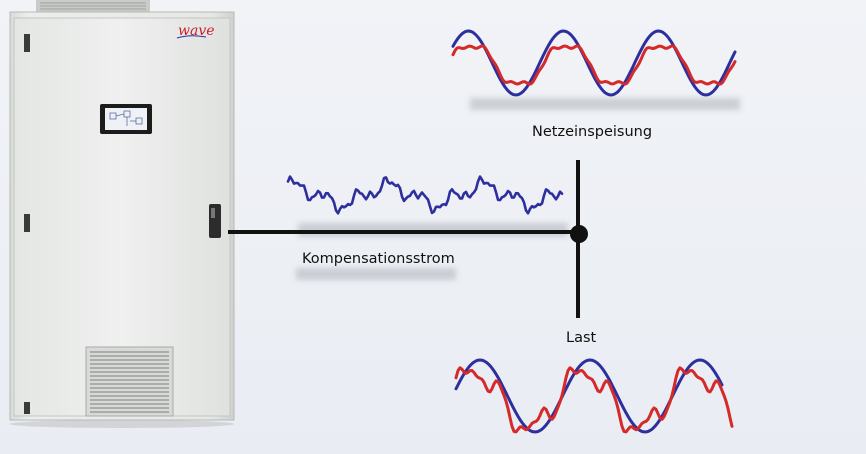 Image resolution: width=866 pixels, height=454 pixels. I want to click on vent-slats, so click(129, 382).